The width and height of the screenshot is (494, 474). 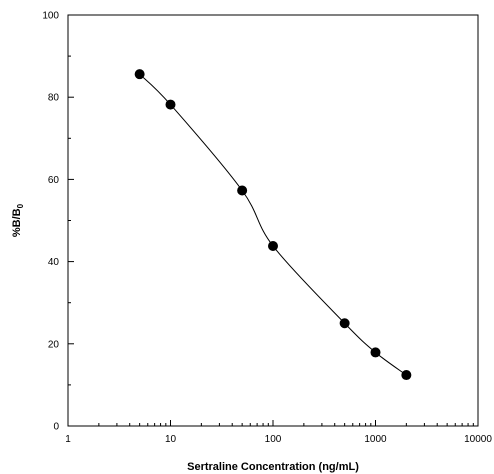 I want to click on y-axis-title: %B/B0, so click(x=18, y=220).